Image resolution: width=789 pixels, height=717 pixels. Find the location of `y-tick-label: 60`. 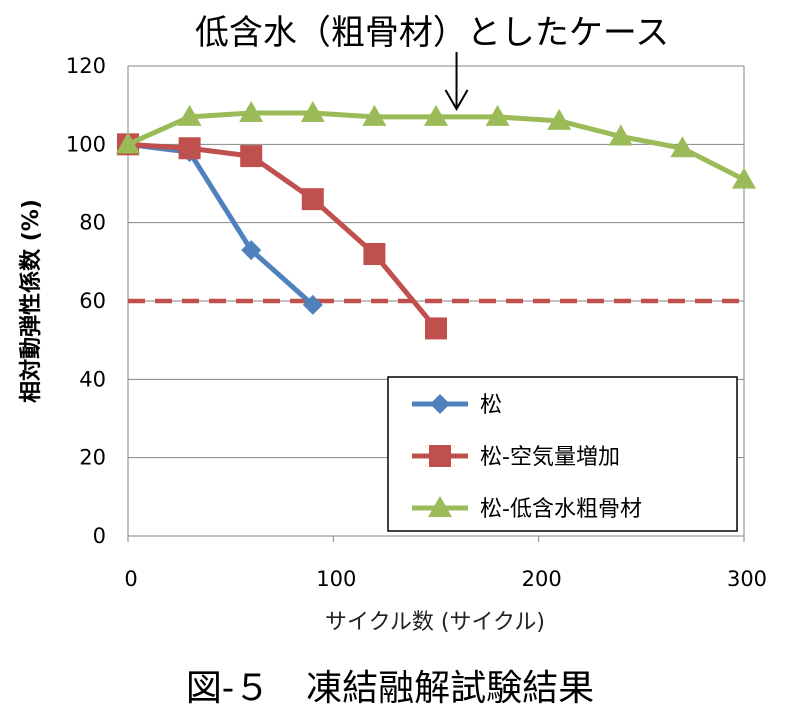

y-tick-label: 60 is located at coordinates (92, 301).